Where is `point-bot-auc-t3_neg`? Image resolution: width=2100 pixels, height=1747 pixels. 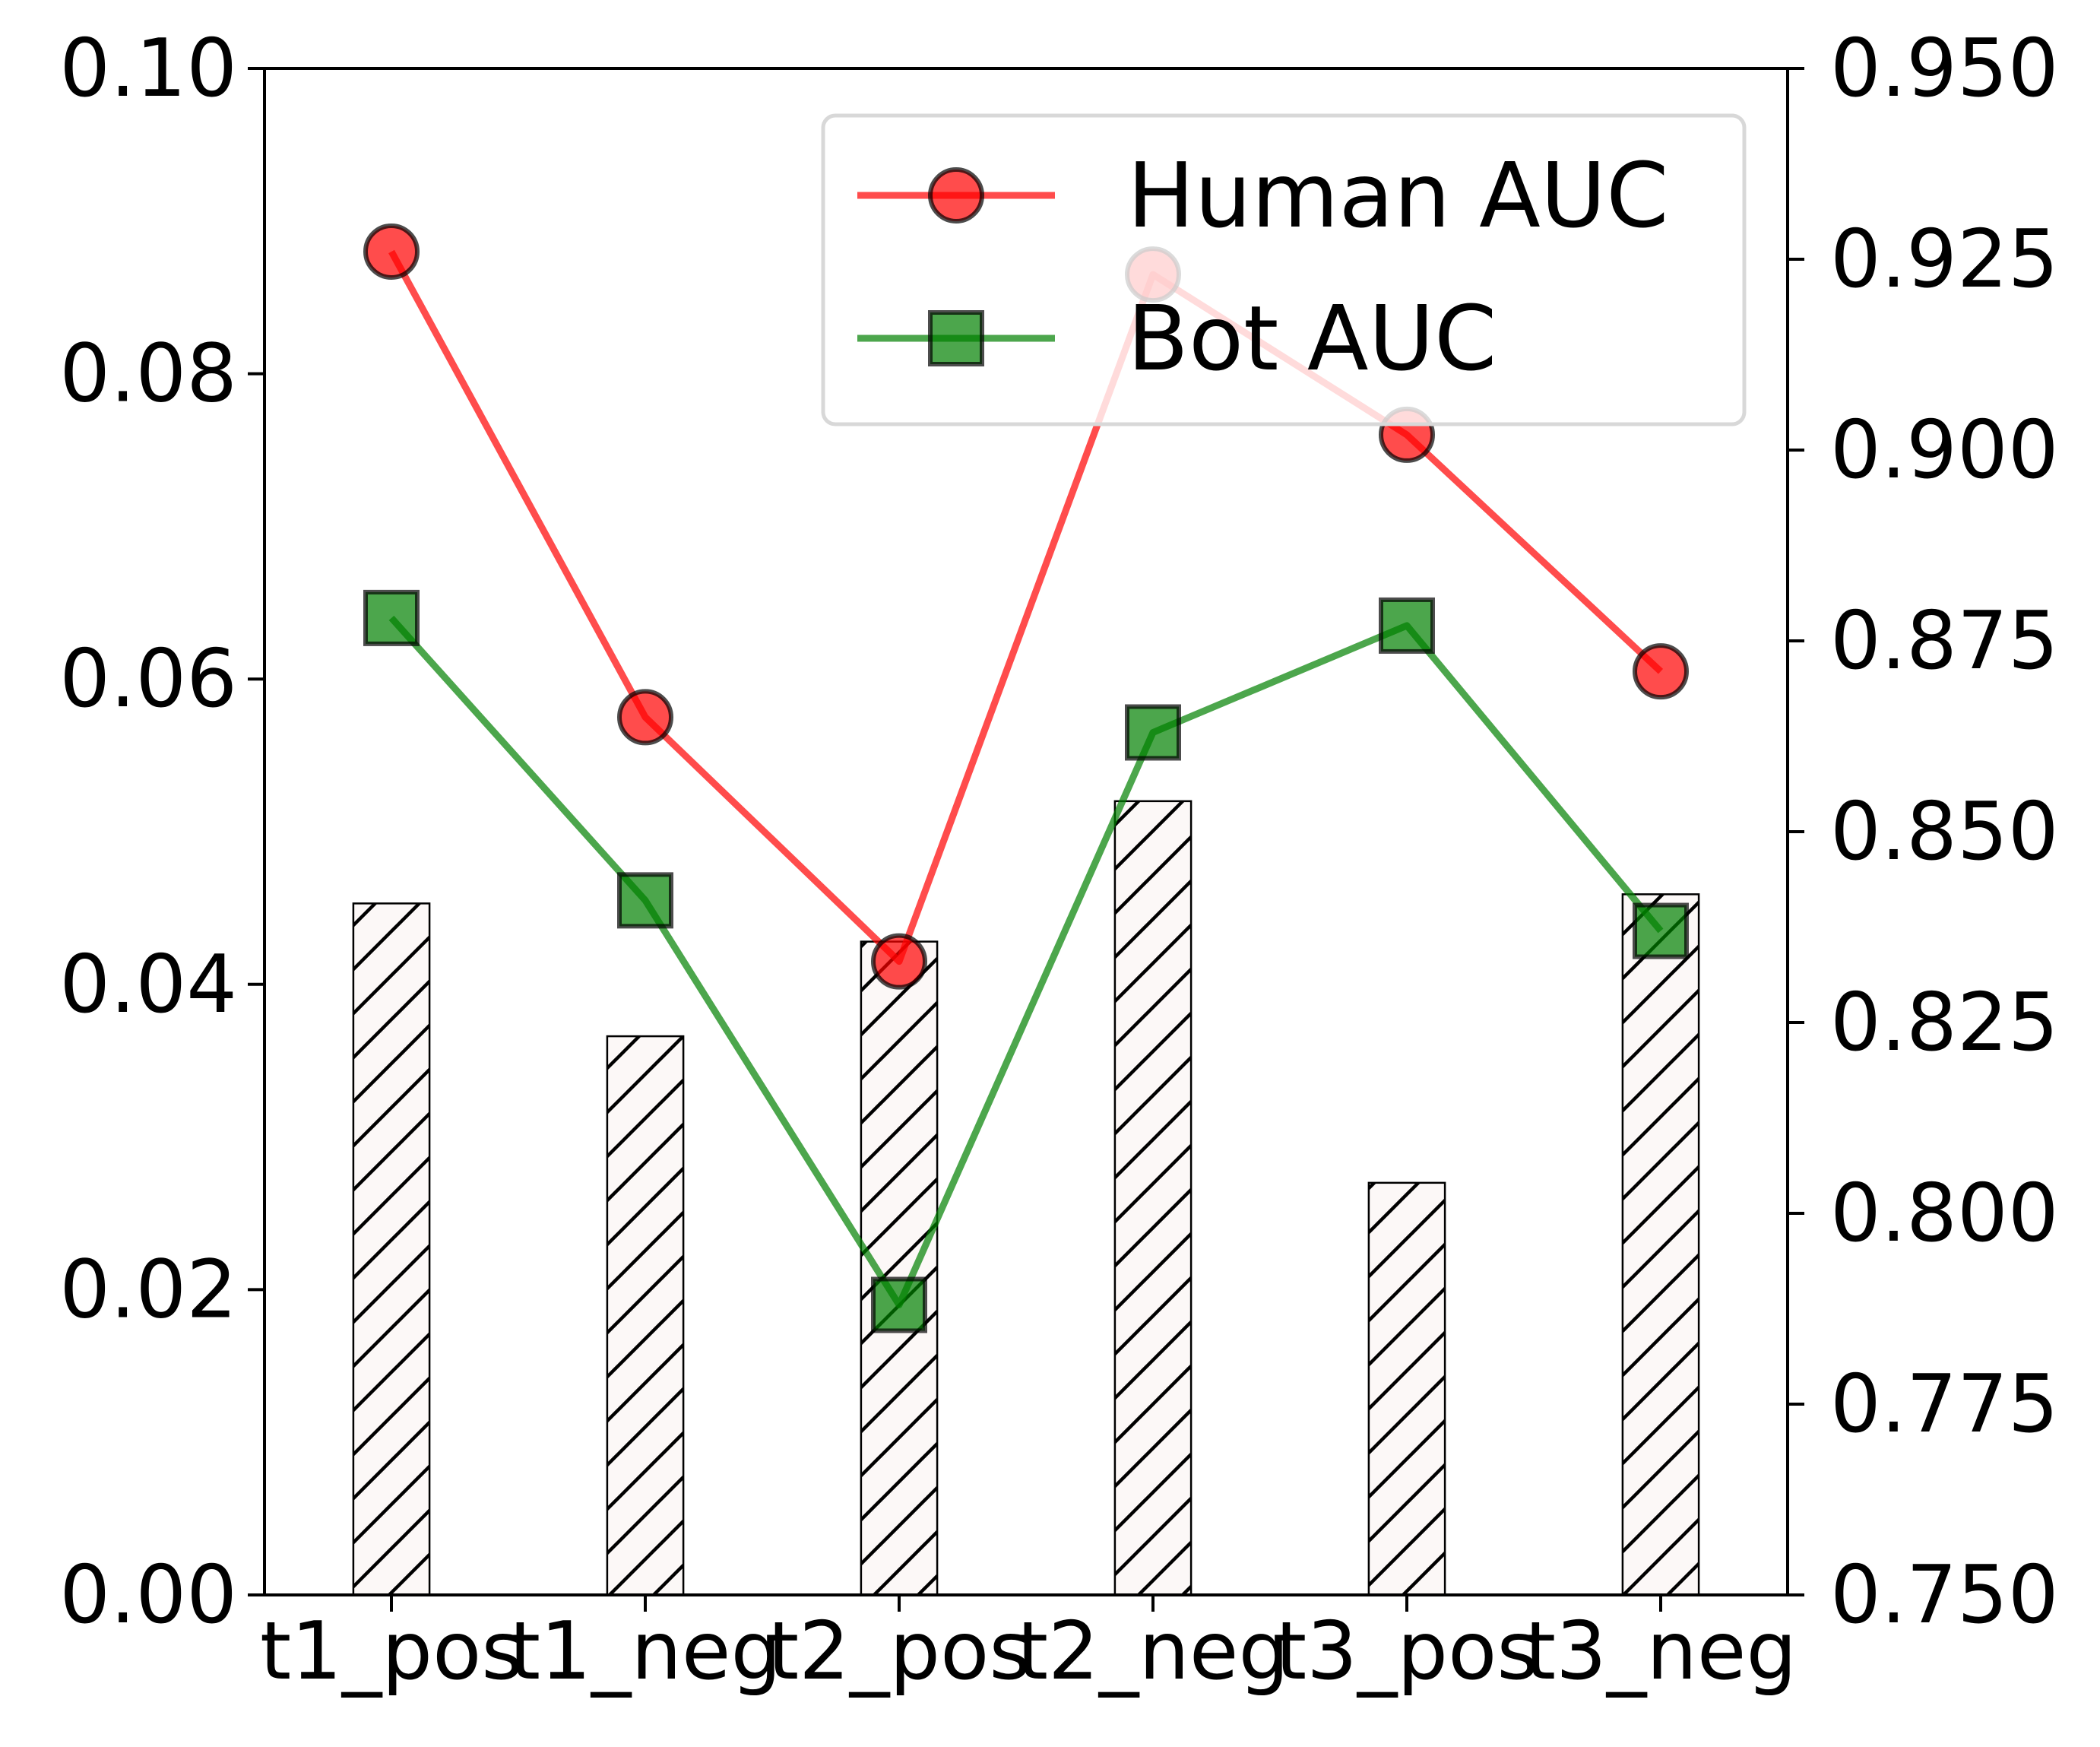 point-bot-auc-t3_neg is located at coordinates (1661, 931).